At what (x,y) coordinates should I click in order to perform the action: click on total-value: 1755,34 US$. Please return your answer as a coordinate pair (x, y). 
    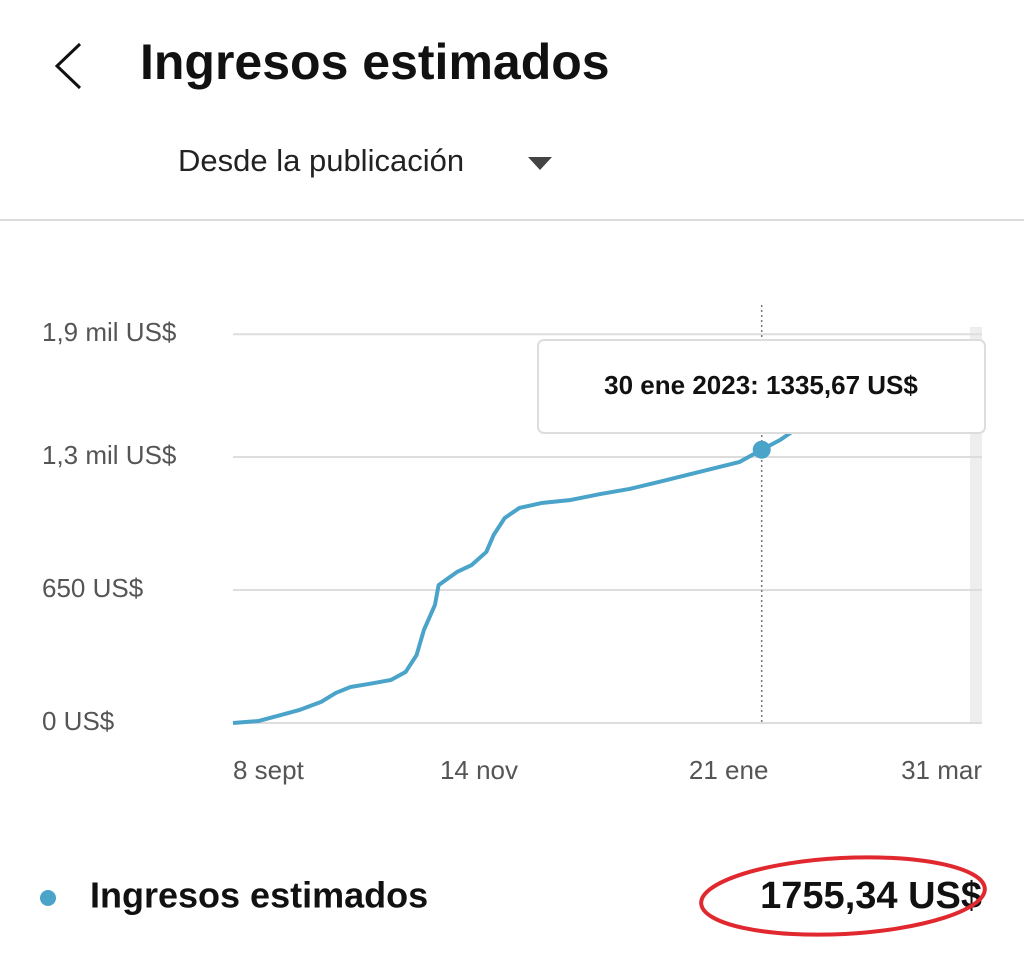
    Looking at the image, I should click on (871, 896).